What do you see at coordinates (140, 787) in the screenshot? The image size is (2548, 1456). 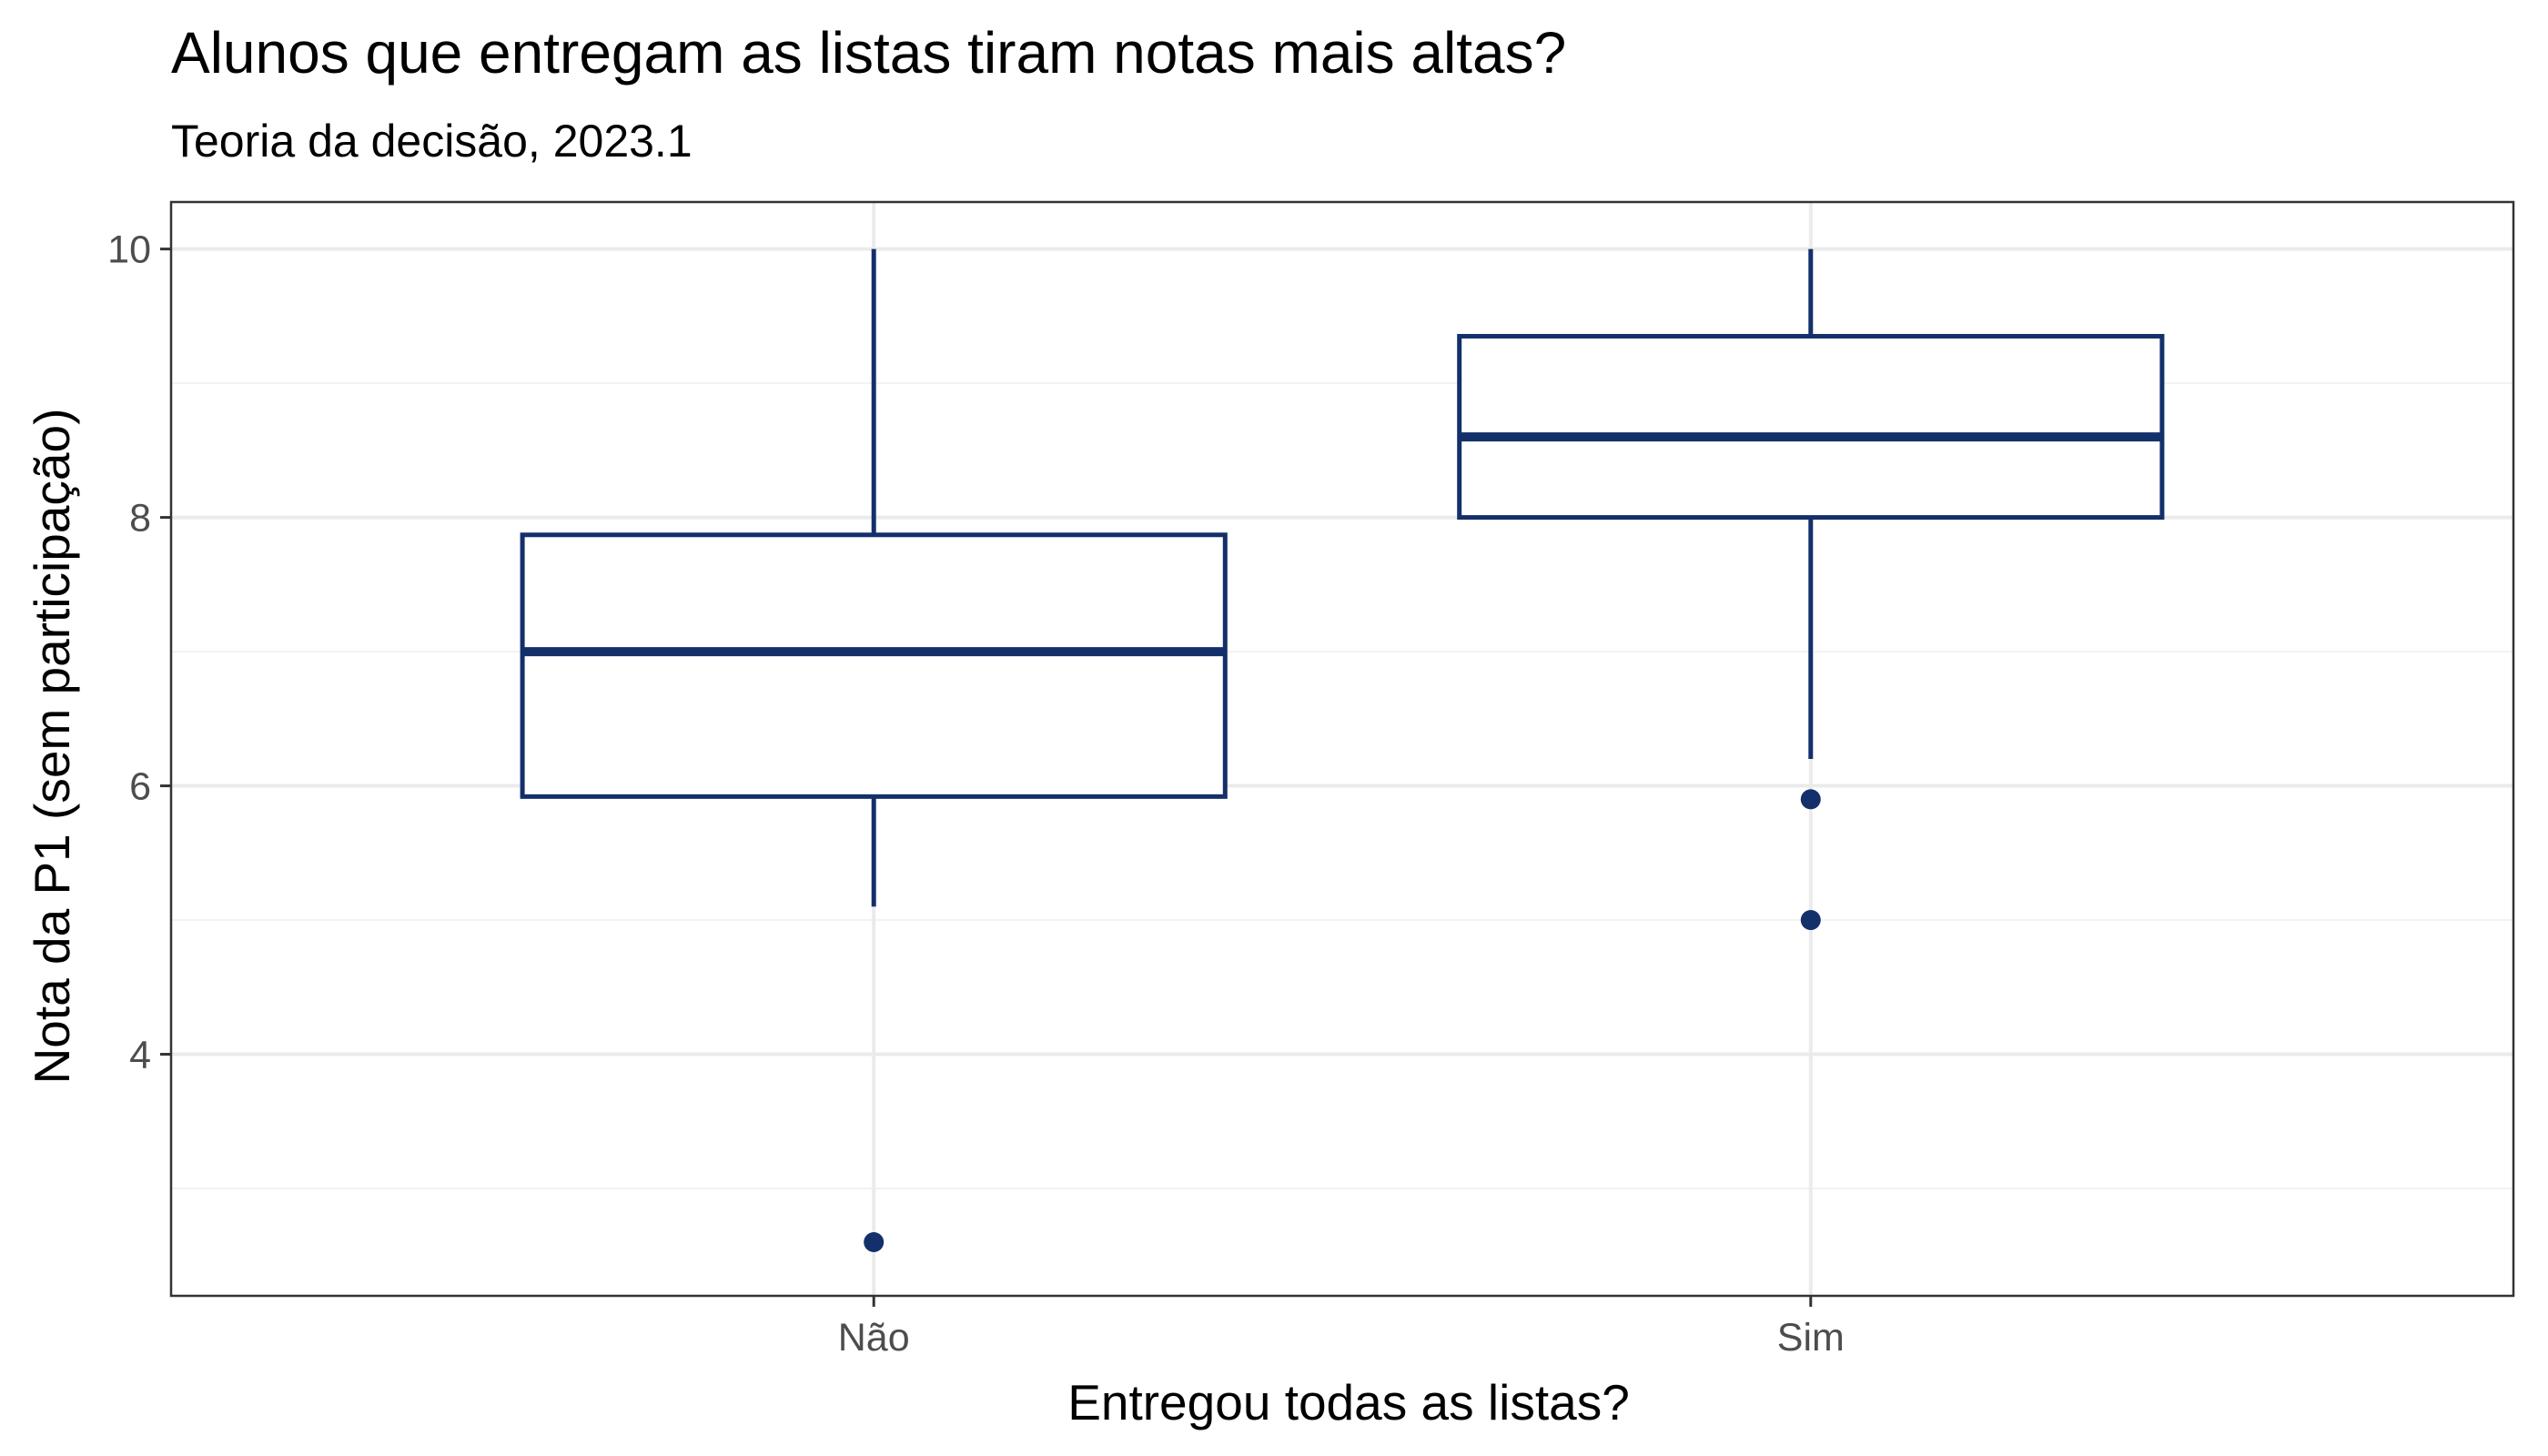 I see `y-tick-label: 6` at bounding box center [140, 787].